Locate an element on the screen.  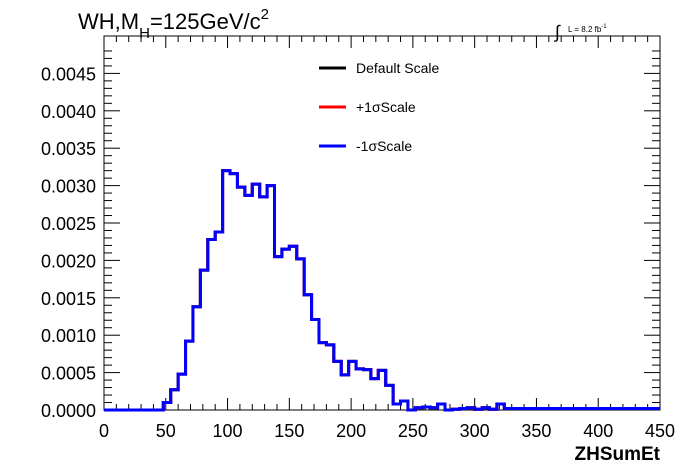
y-tick-label: 0.0030 is located at coordinates (68, 187).